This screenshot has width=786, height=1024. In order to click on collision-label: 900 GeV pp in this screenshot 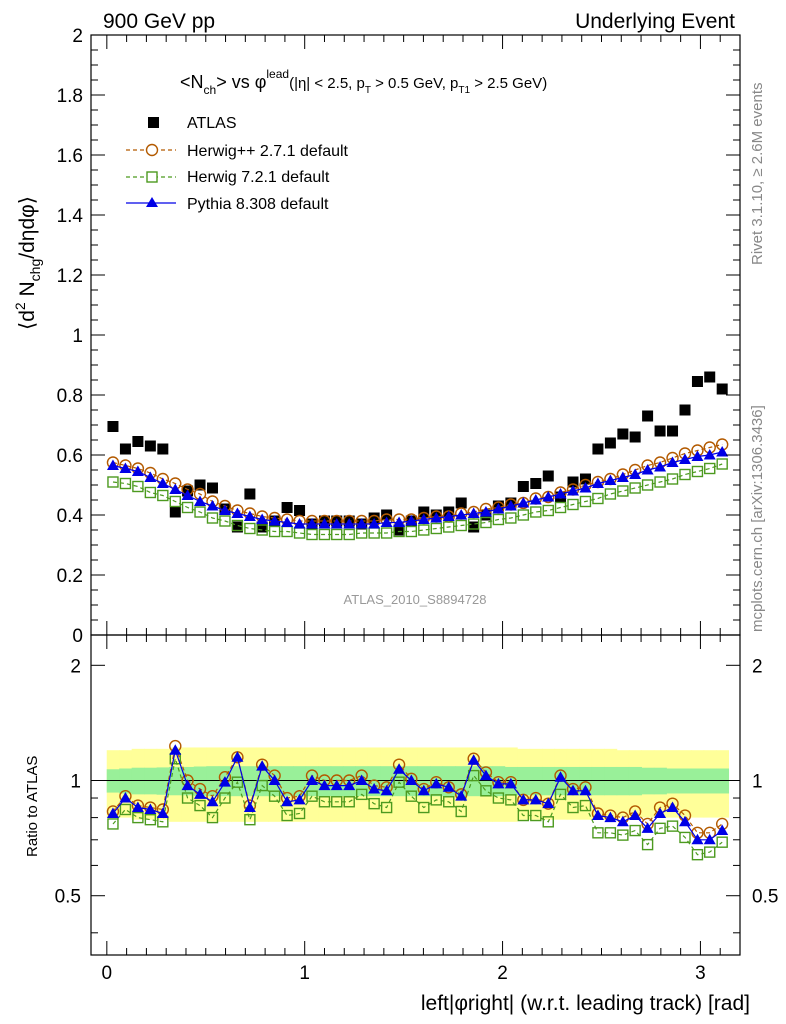, I will do `click(159, 21)`.